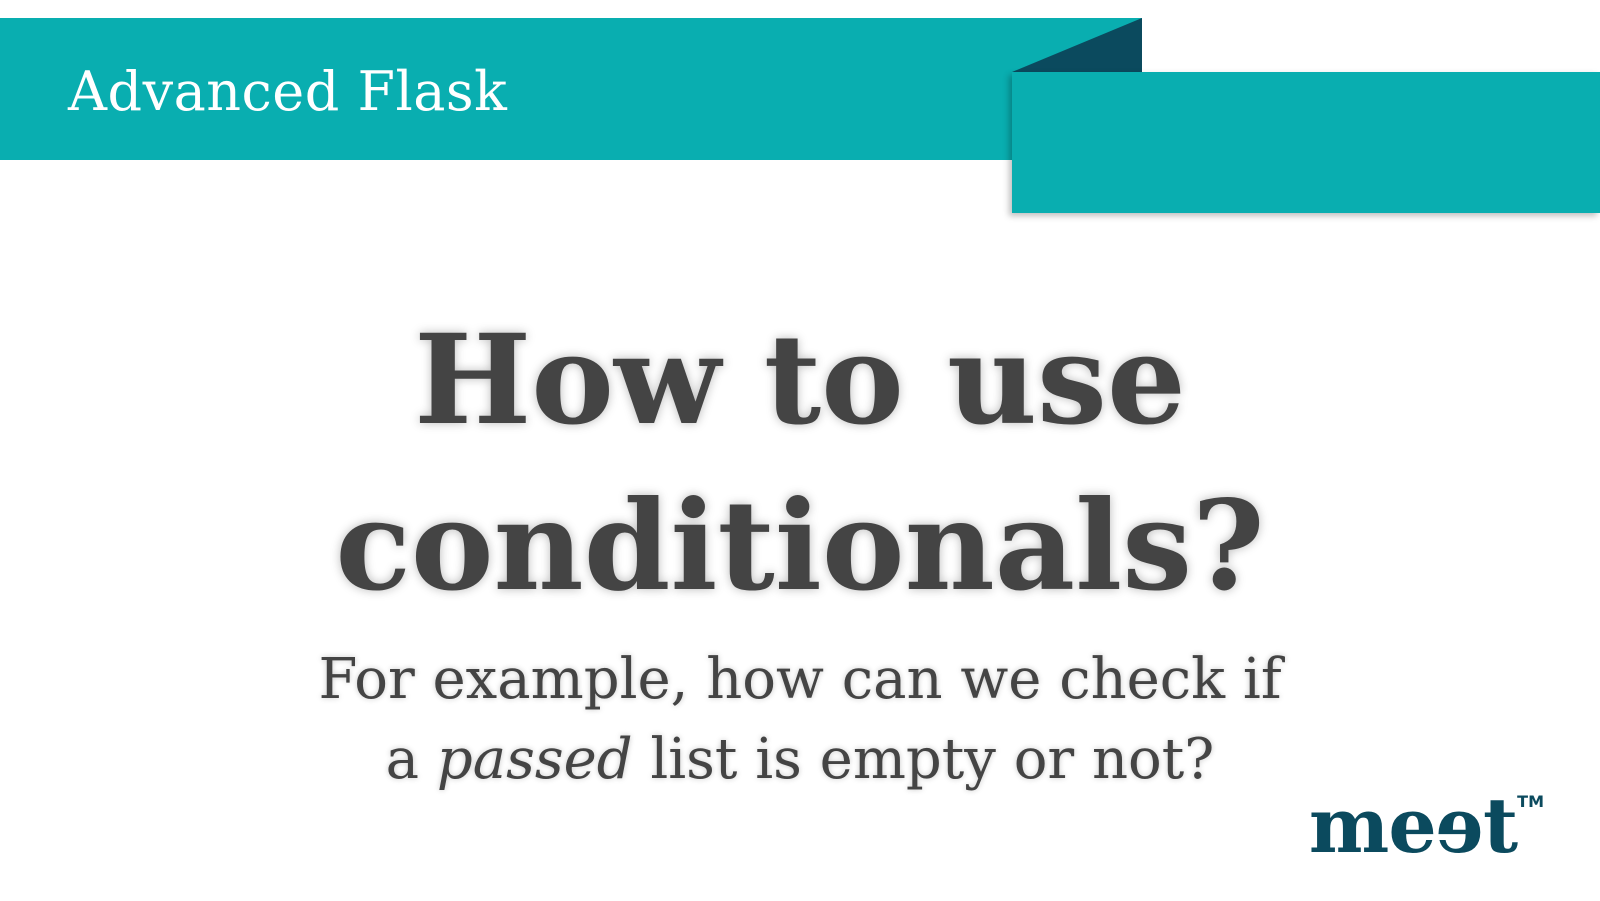 The image size is (1600, 901). I want to click on subtitle-line-2: a passed list is empty or not?, so click(800, 760).